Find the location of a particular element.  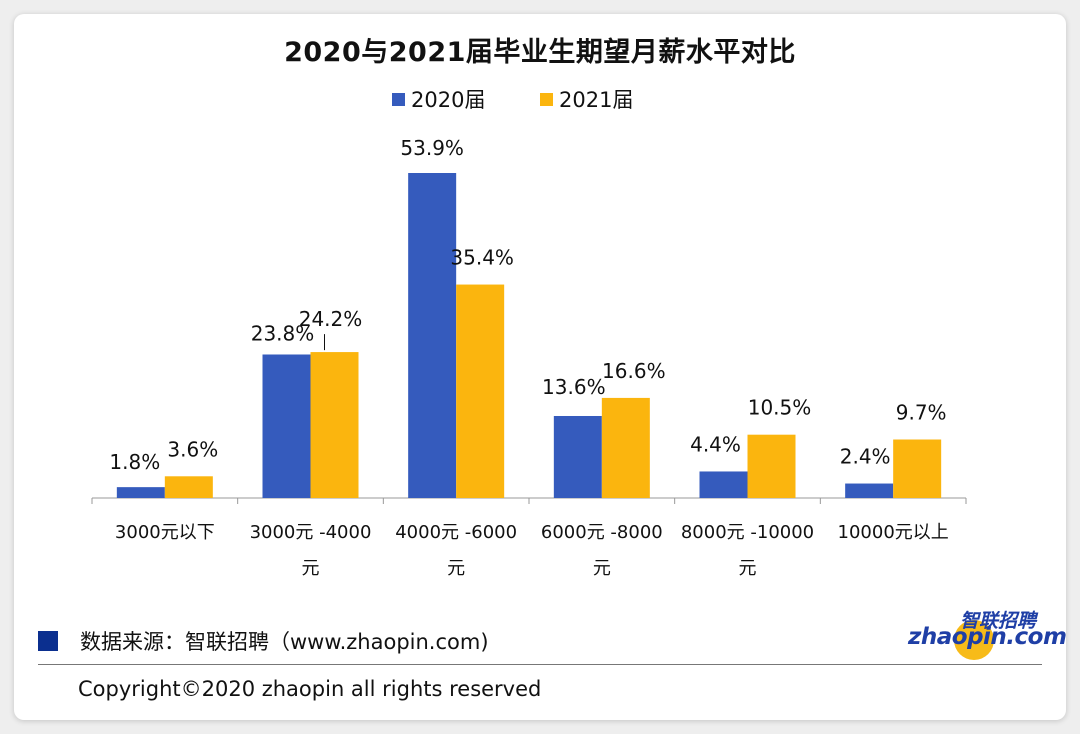

data-label-2020-3: 13.6% is located at coordinates (574, 387).